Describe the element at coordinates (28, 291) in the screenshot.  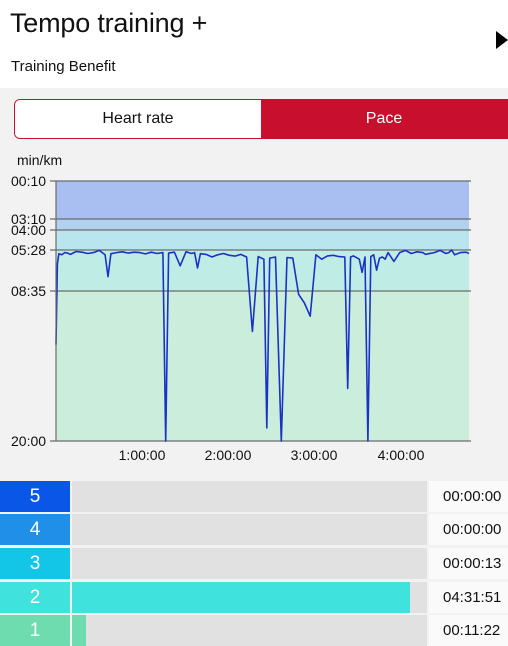
I see `y-tick-label: 08:35` at that location.